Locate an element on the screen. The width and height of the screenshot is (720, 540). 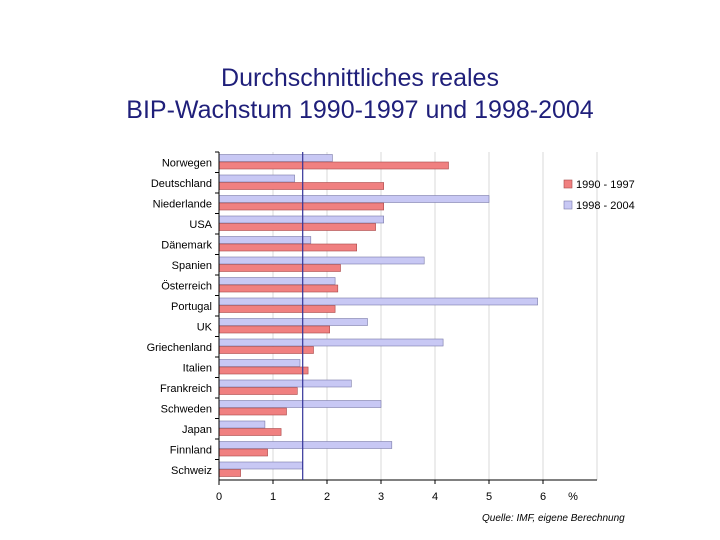
chart-title-line-2: BIP-Wachstum 1990-1997 und 1998-2004 is located at coordinates (360, 110).